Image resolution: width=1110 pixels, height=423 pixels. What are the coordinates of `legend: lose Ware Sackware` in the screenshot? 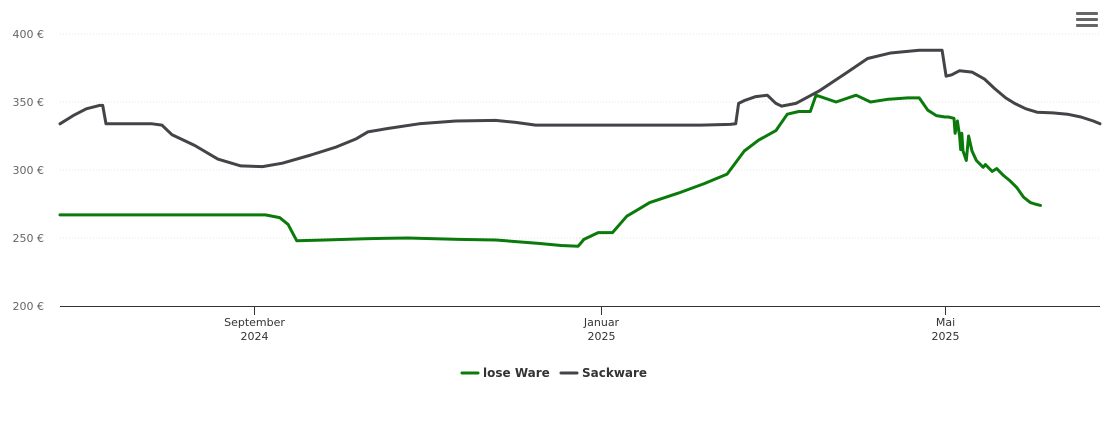 It's located at (553, 373).